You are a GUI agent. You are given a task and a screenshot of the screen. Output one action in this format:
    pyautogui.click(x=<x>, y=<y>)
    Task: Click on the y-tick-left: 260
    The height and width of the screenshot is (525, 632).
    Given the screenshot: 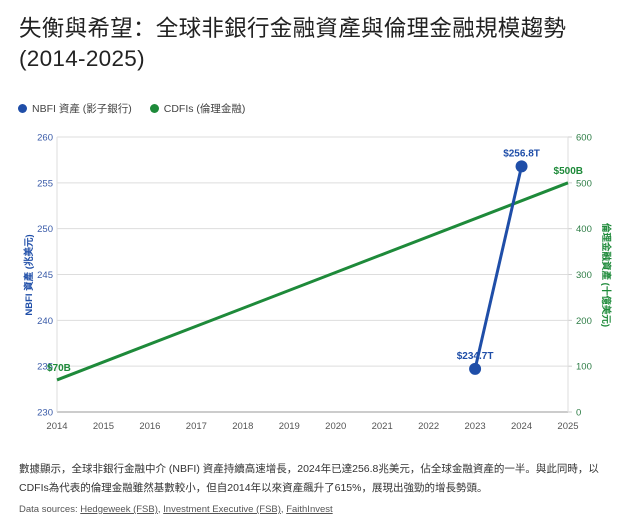 What is the action you would take?
    pyautogui.click(x=45, y=138)
    